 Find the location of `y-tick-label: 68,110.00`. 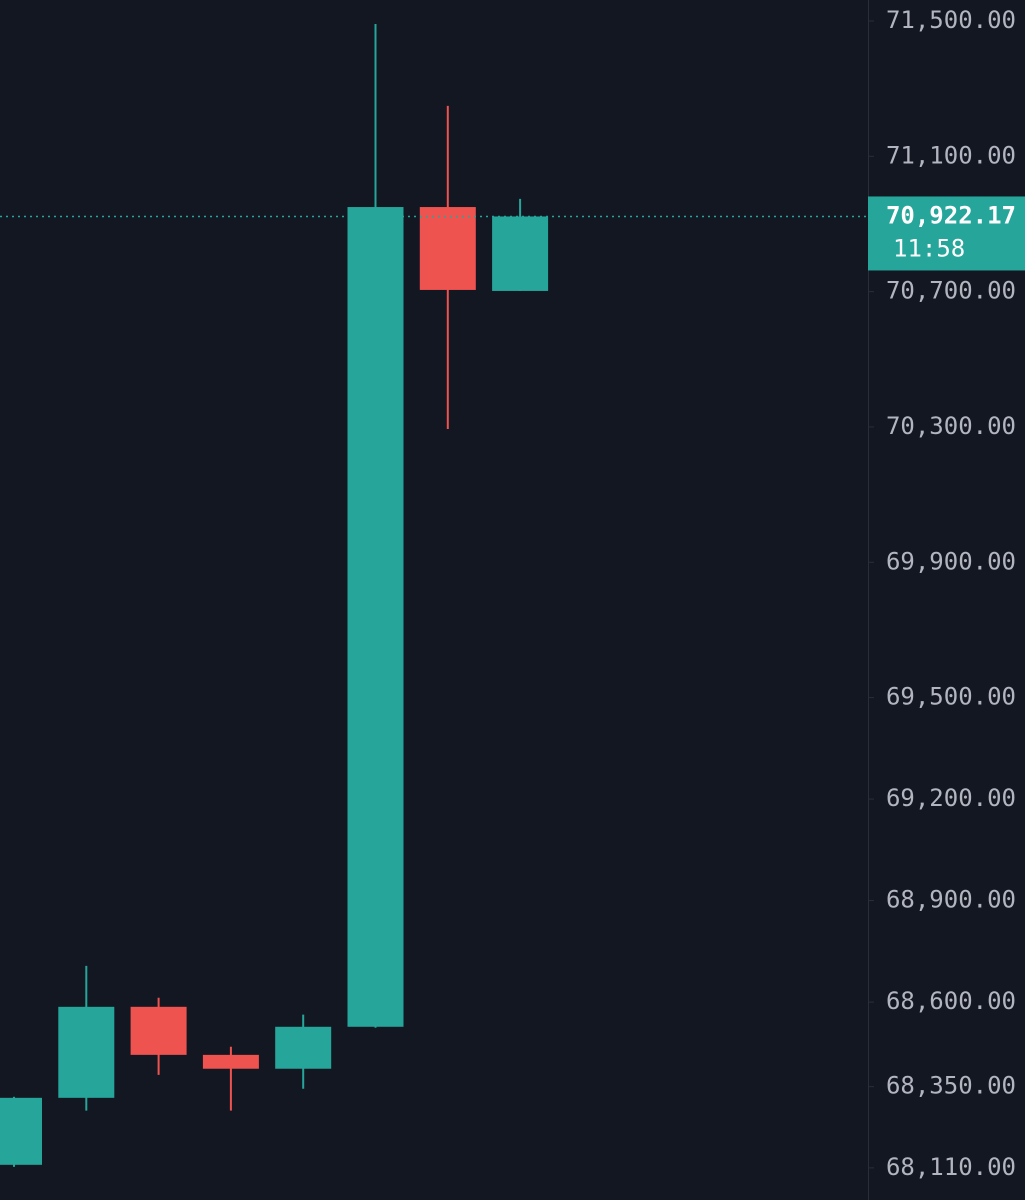

y-tick-label: 68,110.00 is located at coordinates (951, 1167).